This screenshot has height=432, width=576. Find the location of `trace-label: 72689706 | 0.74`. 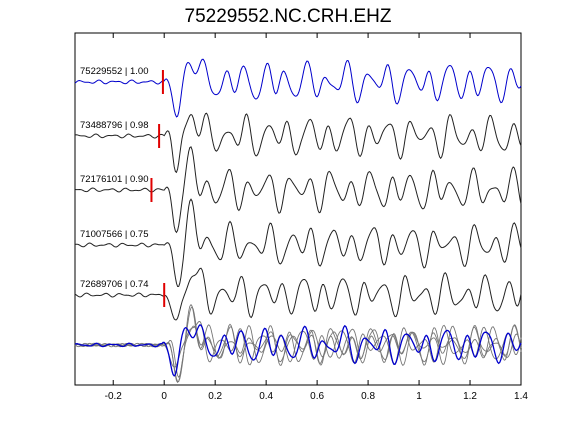

trace-label: 72689706 | 0.74 is located at coordinates (114, 284).